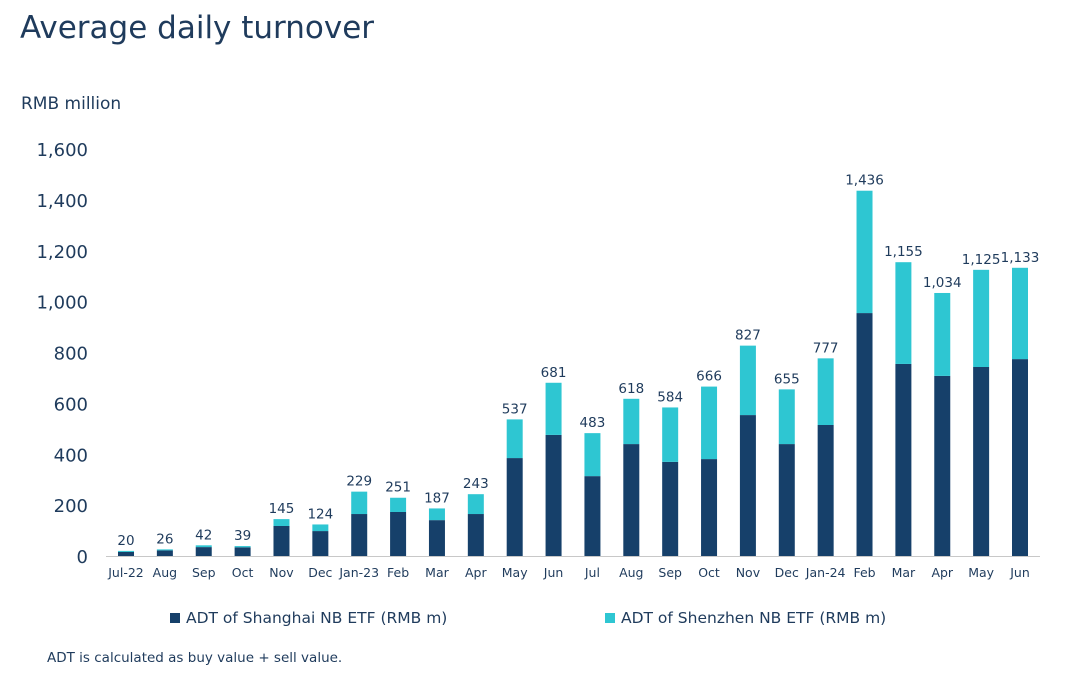  What do you see at coordinates (437, 498) in the screenshot?
I see `data-label: 187` at bounding box center [437, 498].